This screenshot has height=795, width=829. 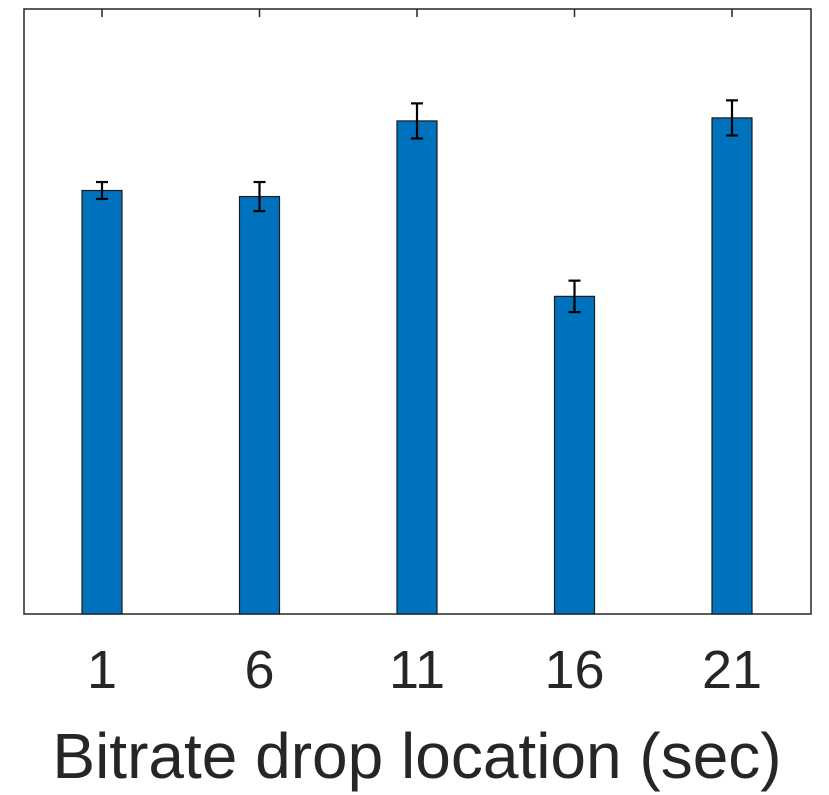 I want to click on x-tick-label-6: 6, so click(x=259, y=670).